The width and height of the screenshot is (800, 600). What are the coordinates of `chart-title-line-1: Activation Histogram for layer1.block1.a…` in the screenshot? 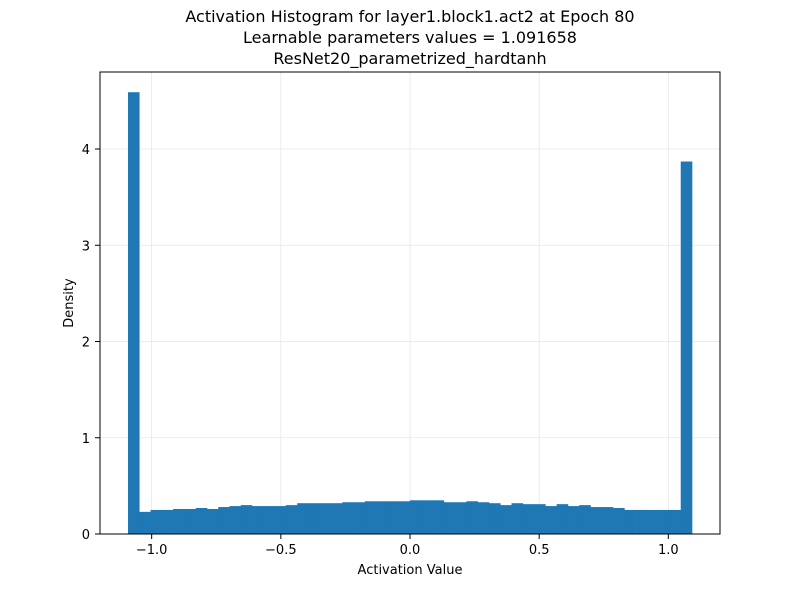 It's located at (409, 16).